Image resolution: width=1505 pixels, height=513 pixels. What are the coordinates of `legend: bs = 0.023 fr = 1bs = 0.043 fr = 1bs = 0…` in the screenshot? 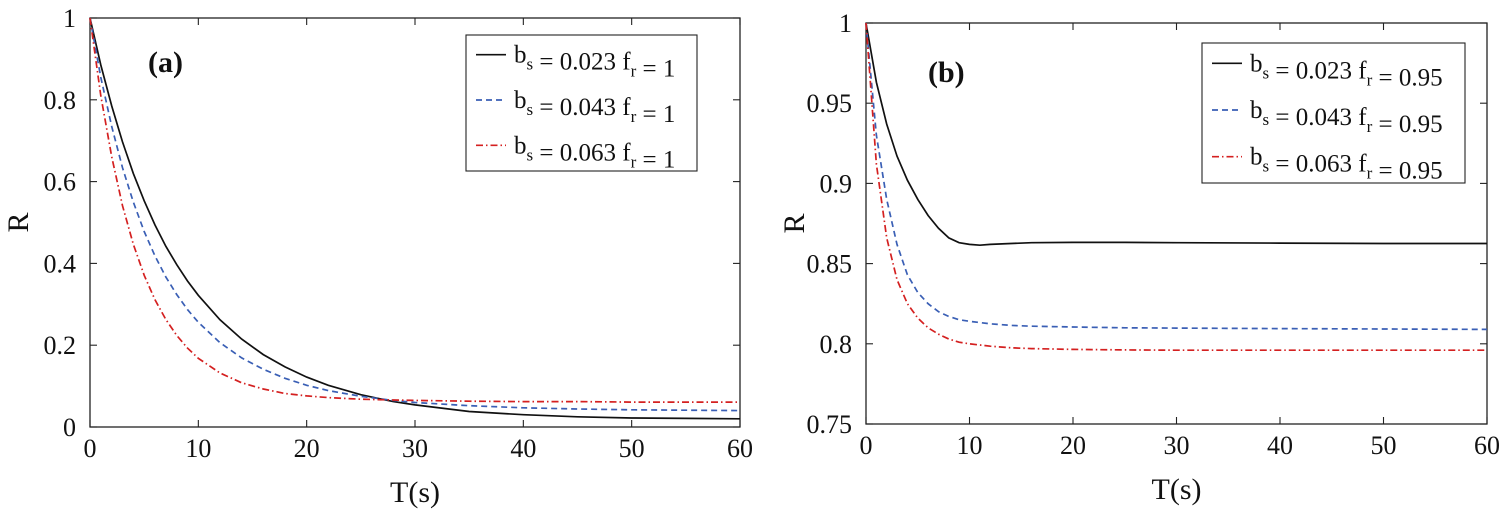 It's located at (581, 103).